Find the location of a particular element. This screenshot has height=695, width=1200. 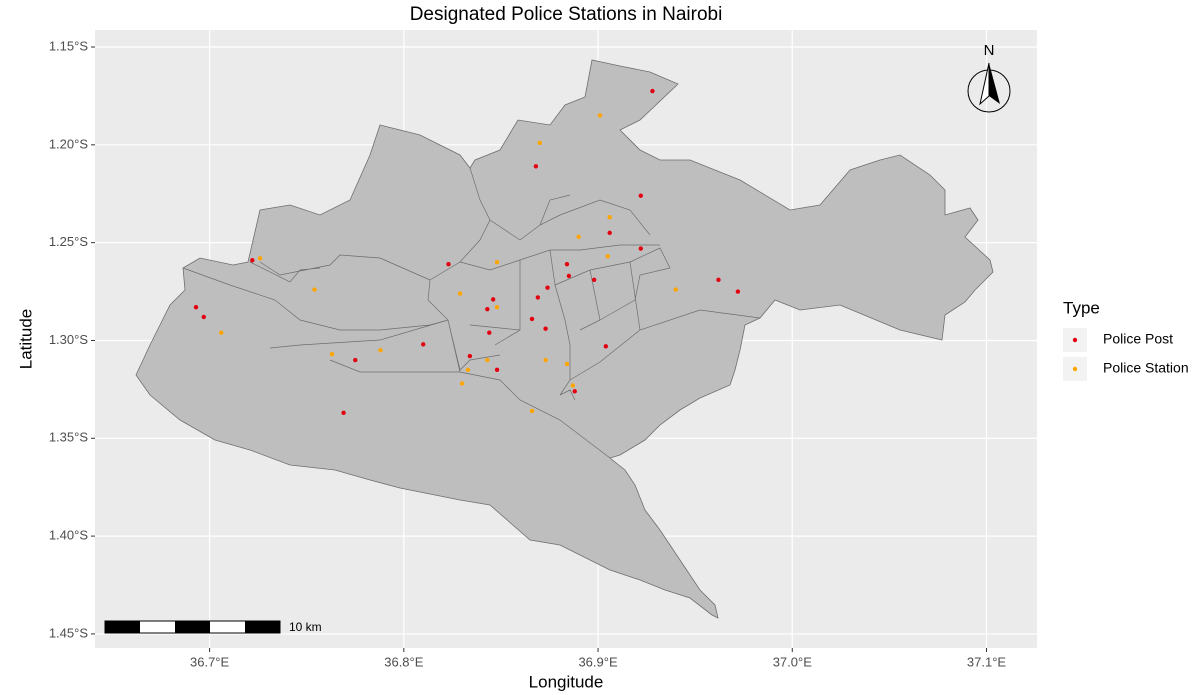

y-tick-label: 1.25°S is located at coordinates (69, 241).